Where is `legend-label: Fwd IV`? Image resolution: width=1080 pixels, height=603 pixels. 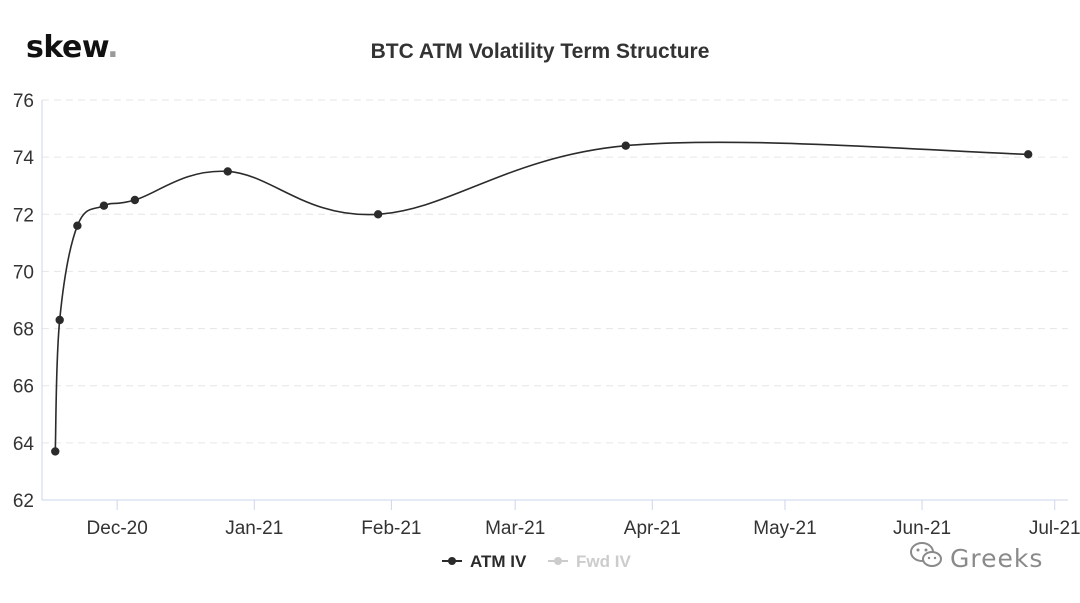
legend-label: Fwd IV is located at coordinates (603, 561).